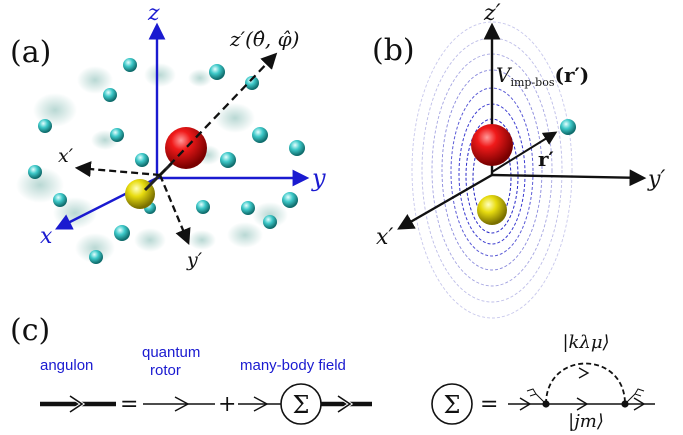  What do you see at coordinates (227, 404) in the screenshot?
I see `plus-sign: +` at bounding box center [227, 404].